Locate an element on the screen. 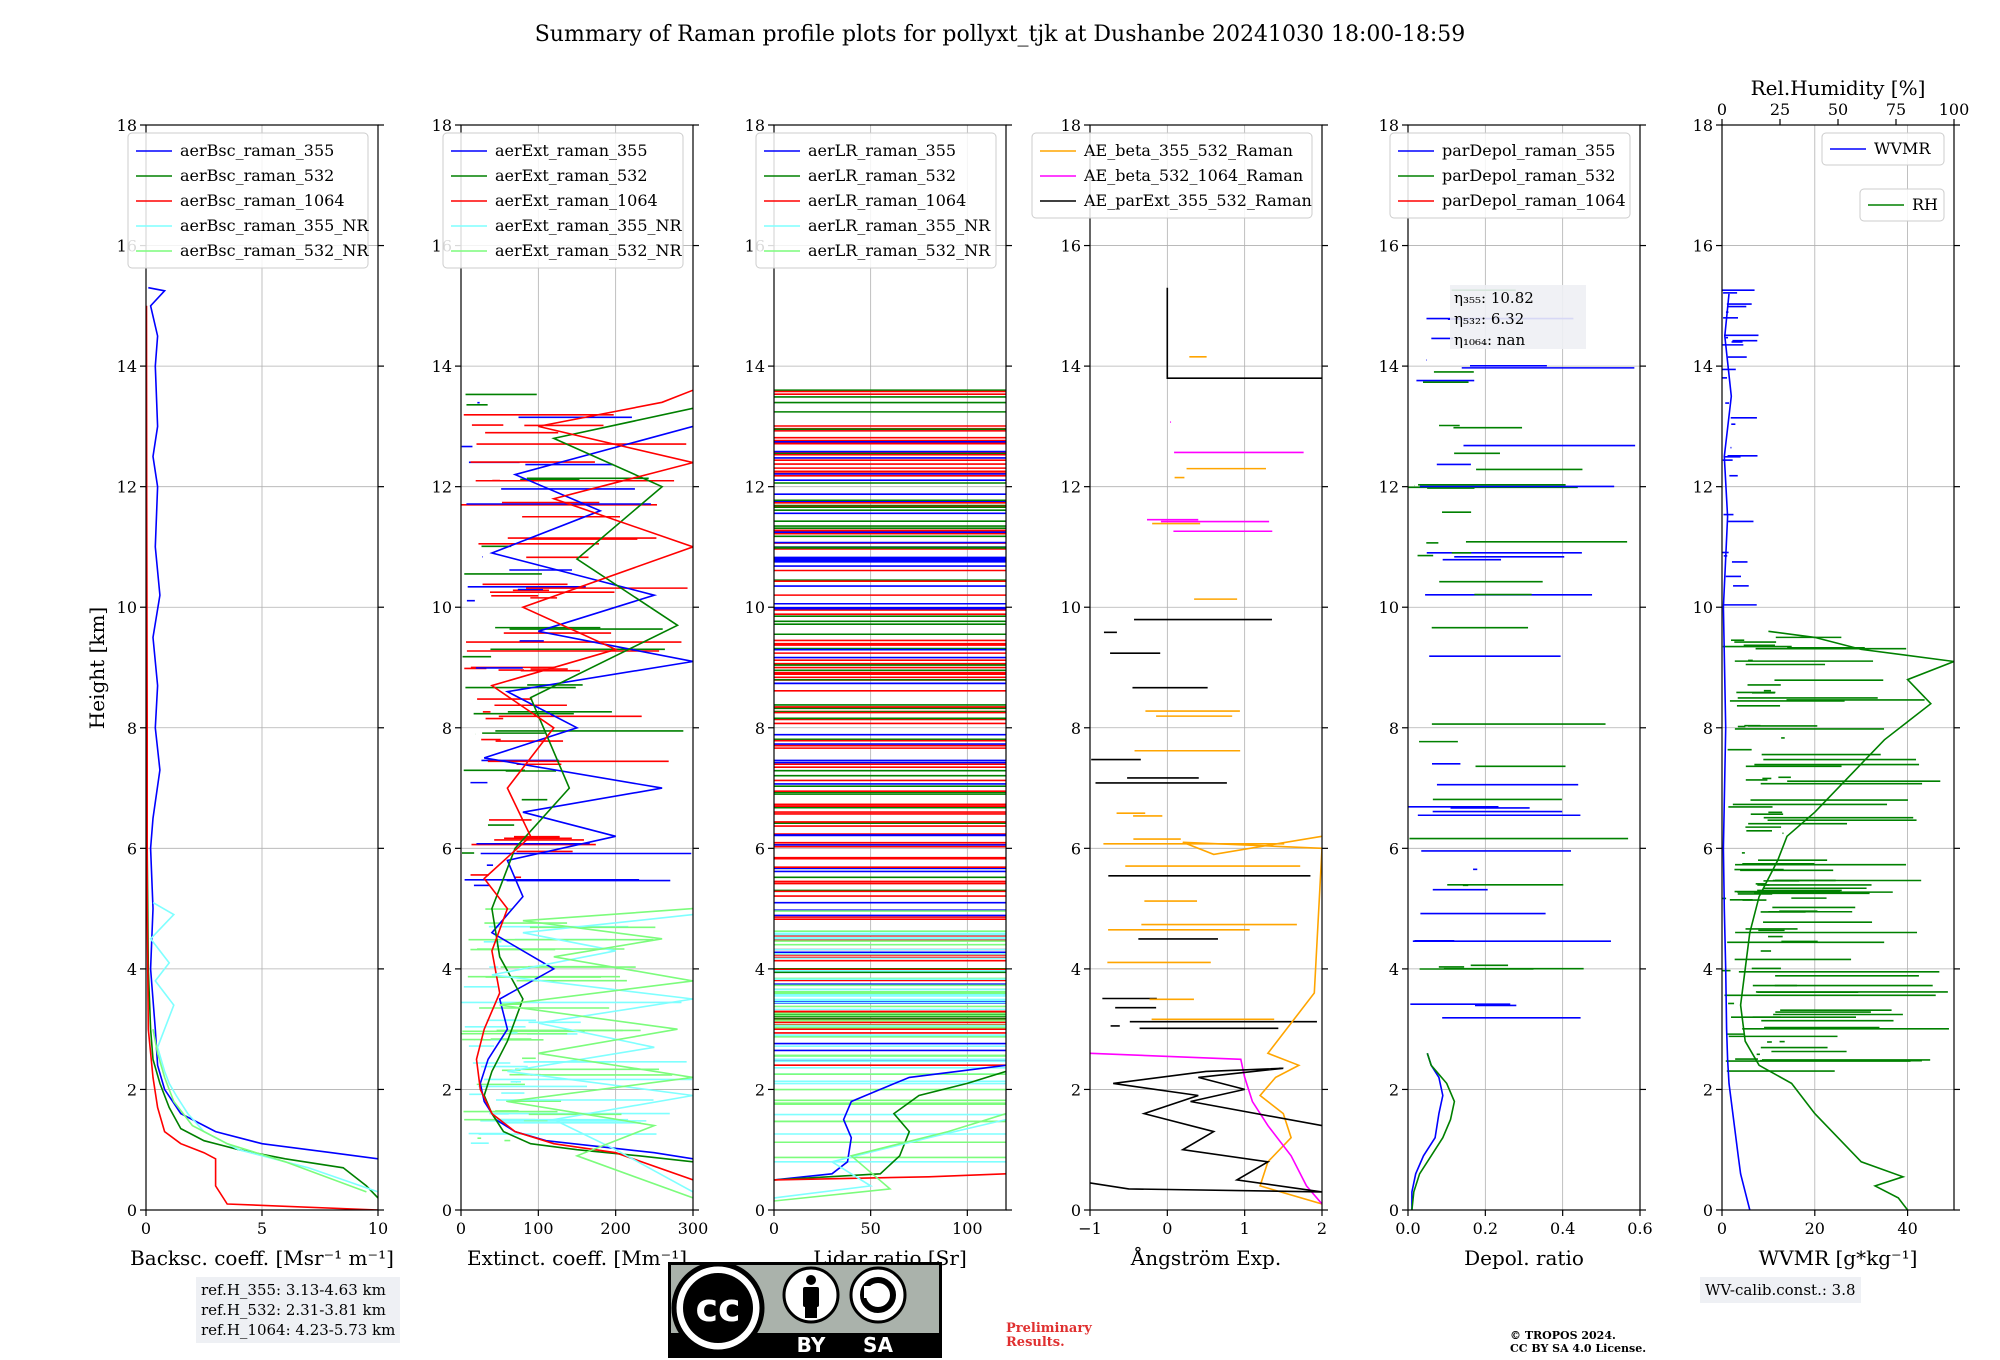 This screenshot has height=1360, width=2000. x-tick-label: −1 is located at coordinates (1090, 1228).